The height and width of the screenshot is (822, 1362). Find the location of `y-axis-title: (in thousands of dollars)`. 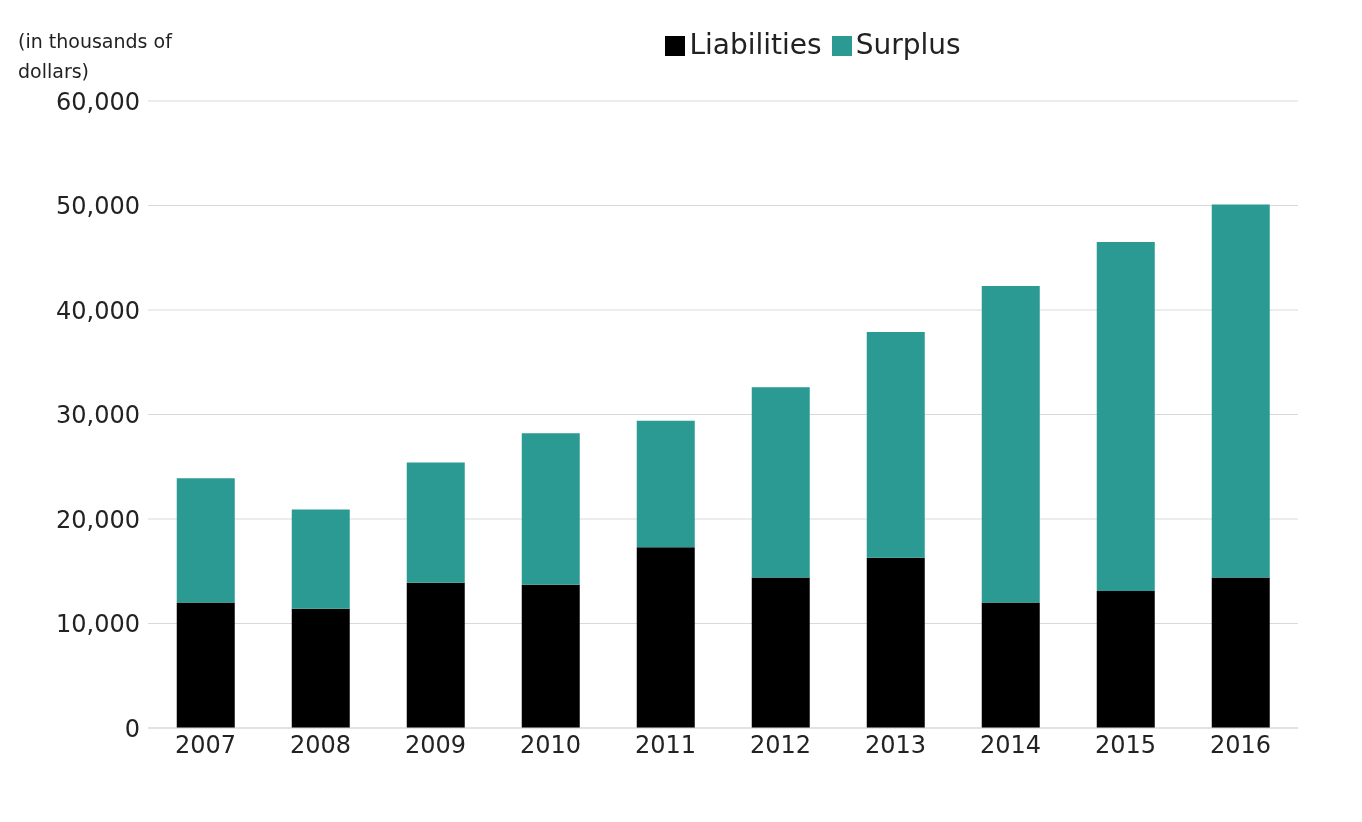

y-axis-title: (in thousands of dollars) is located at coordinates (96, 56).